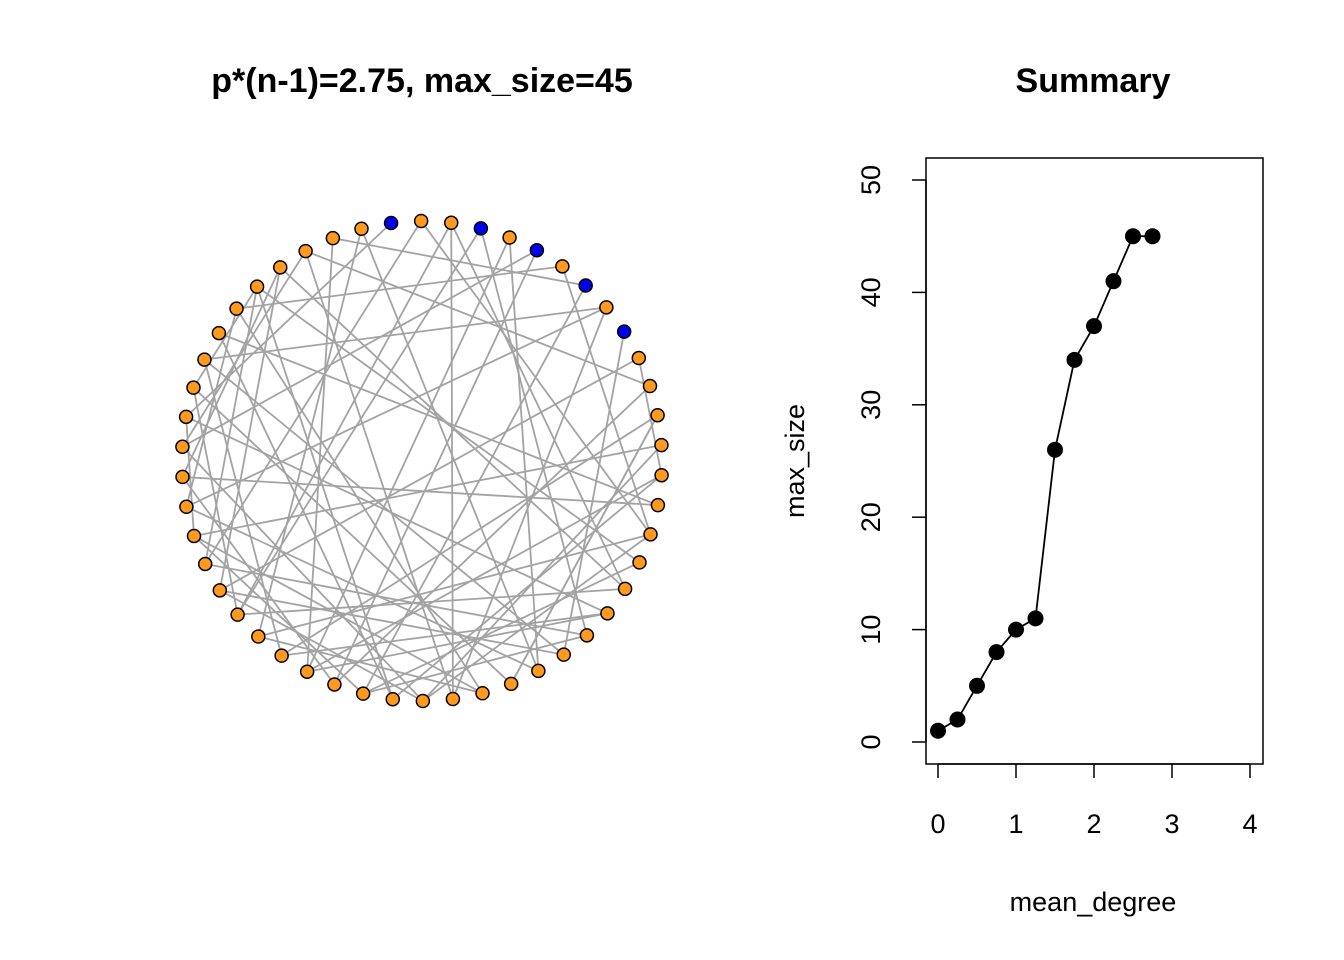 The image size is (1344, 960). What do you see at coordinates (871, 741) in the screenshot?
I see `y-tick-label: 0` at bounding box center [871, 741].